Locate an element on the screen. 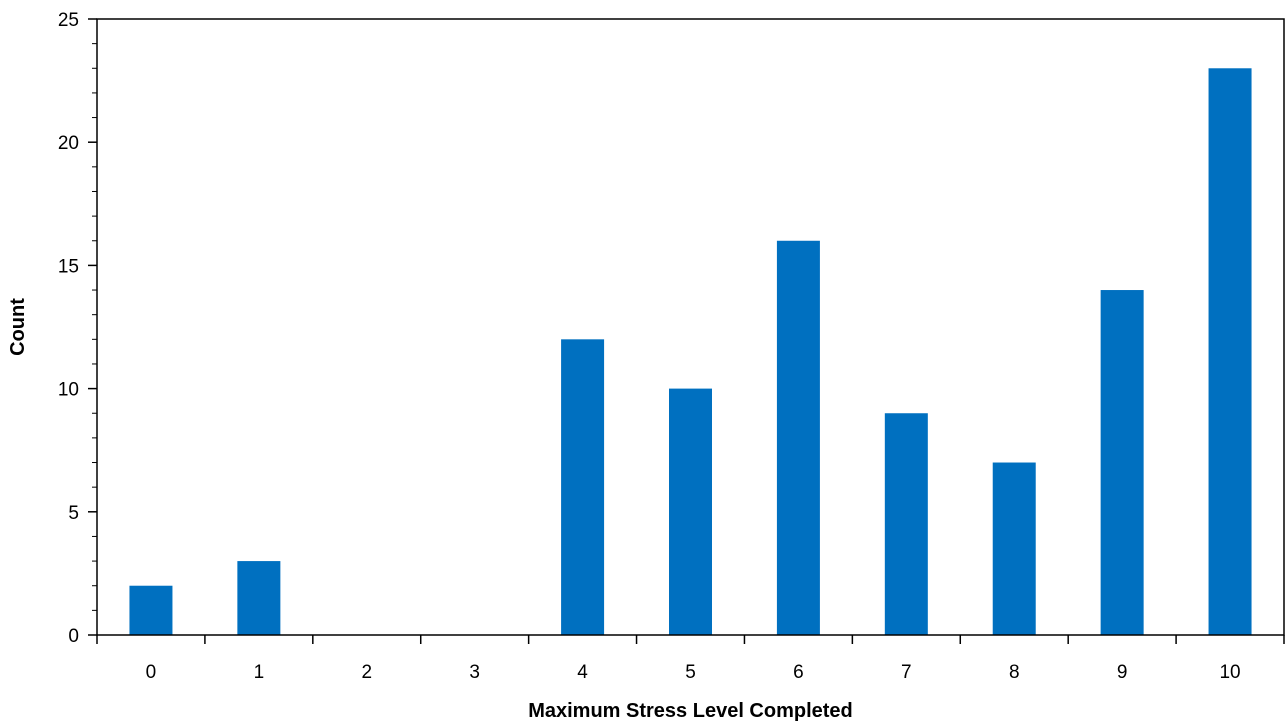 This screenshot has height=723, width=1286. y-tick-label: 20 is located at coordinates (68, 143).